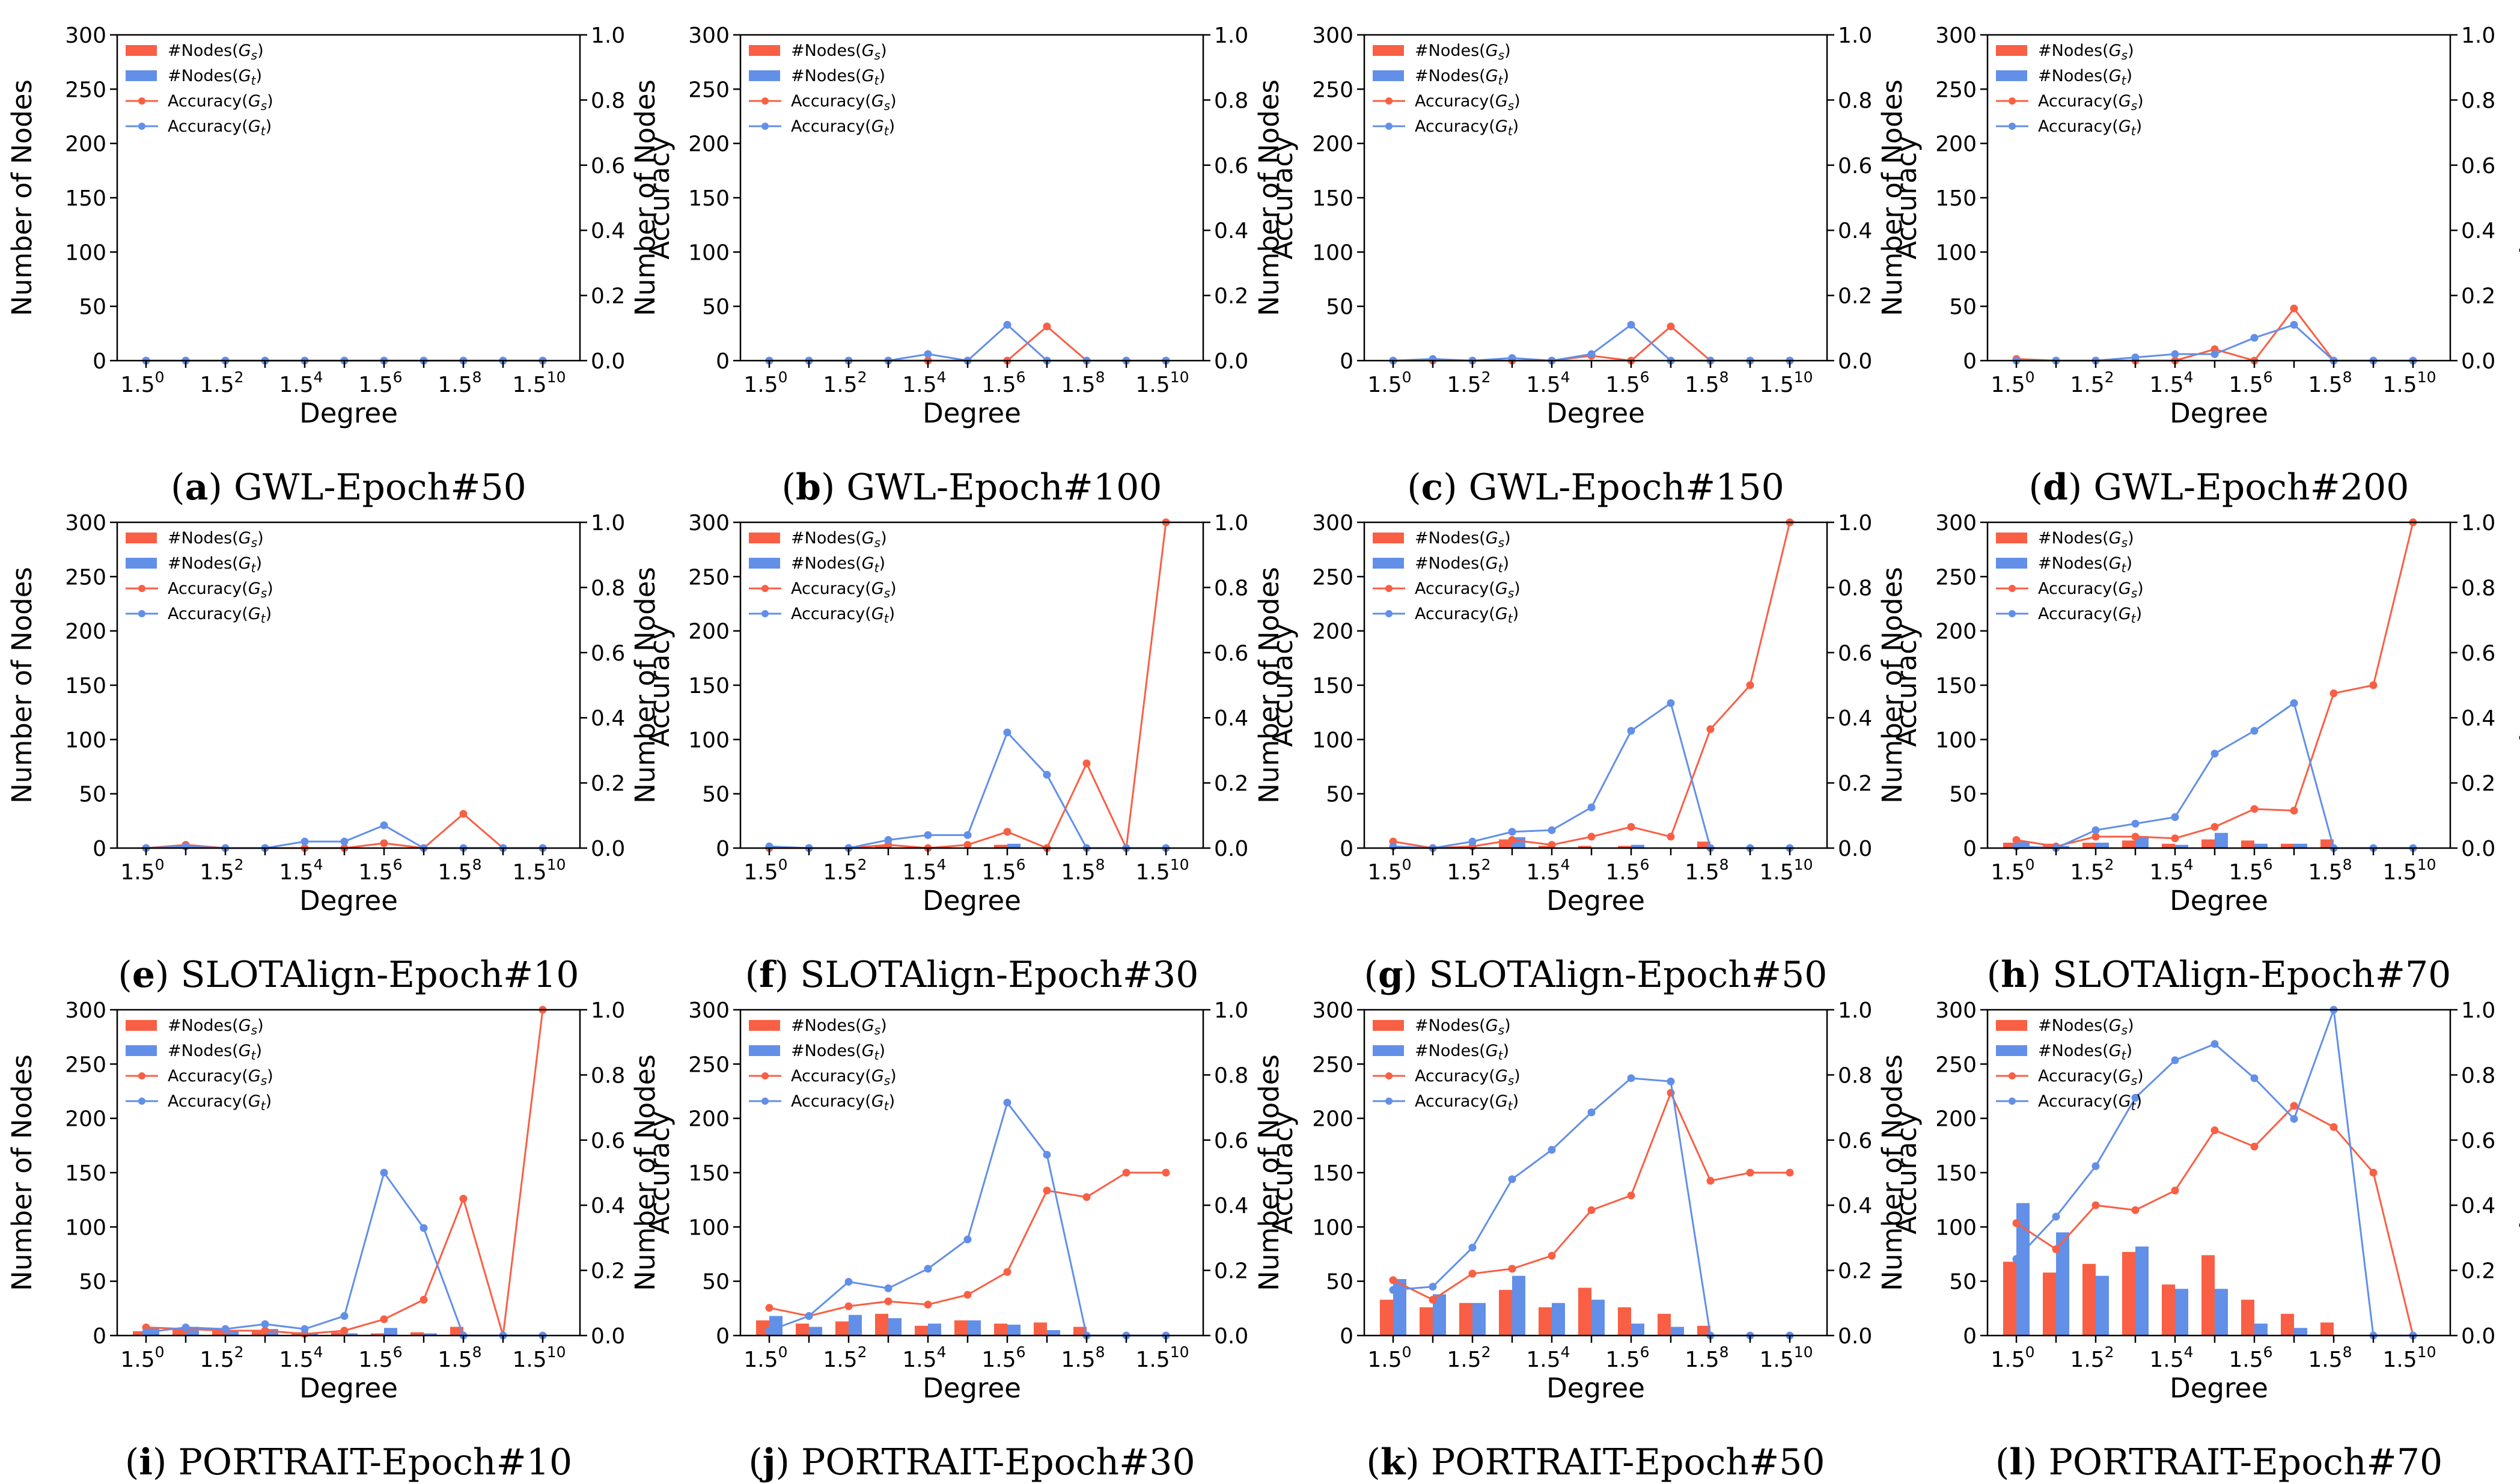  I want to click on right-tick-label: 0.6, so click(2478, 166).